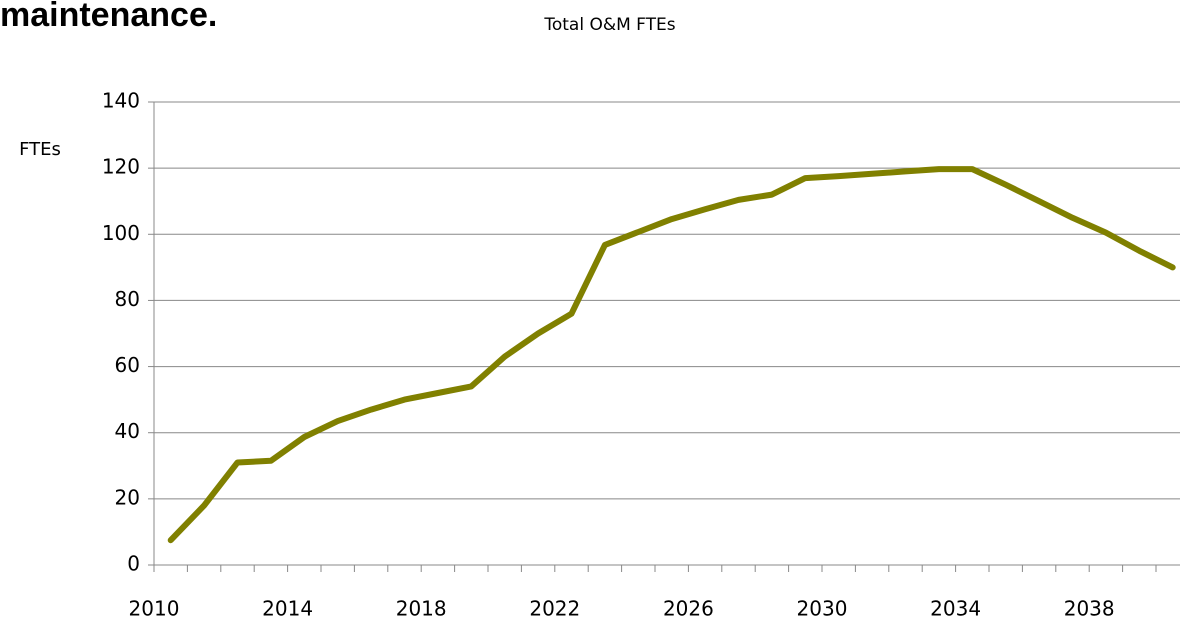 The image size is (1180, 627). What do you see at coordinates (121, 233) in the screenshot?
I see `y-tick-label: 100` at bounding box center [121, 233].